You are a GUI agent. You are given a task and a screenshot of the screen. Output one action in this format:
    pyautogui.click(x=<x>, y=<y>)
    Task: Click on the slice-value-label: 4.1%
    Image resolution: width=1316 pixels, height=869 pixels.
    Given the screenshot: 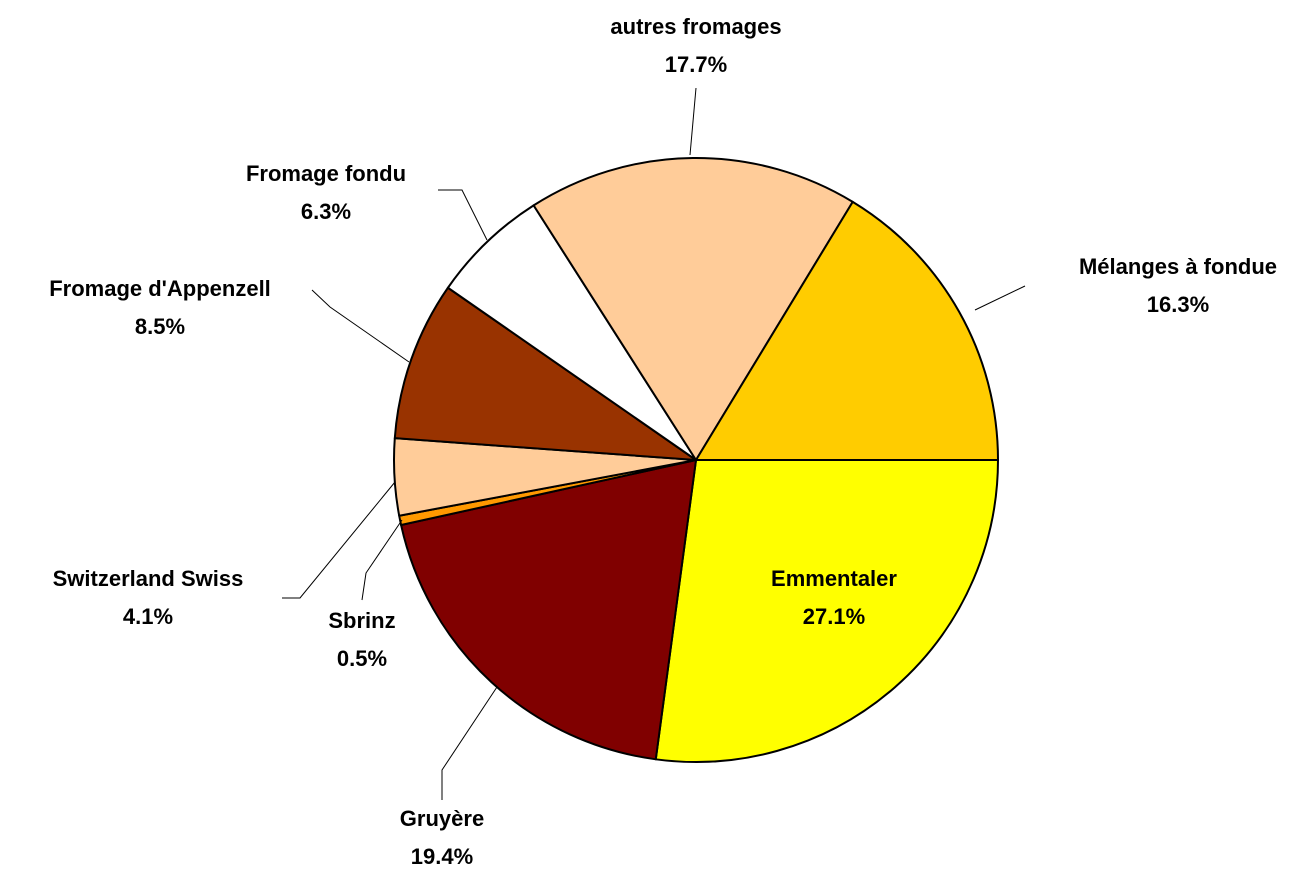 What is the action you would take?
    pyautogui.click(x=148, y=616)
    